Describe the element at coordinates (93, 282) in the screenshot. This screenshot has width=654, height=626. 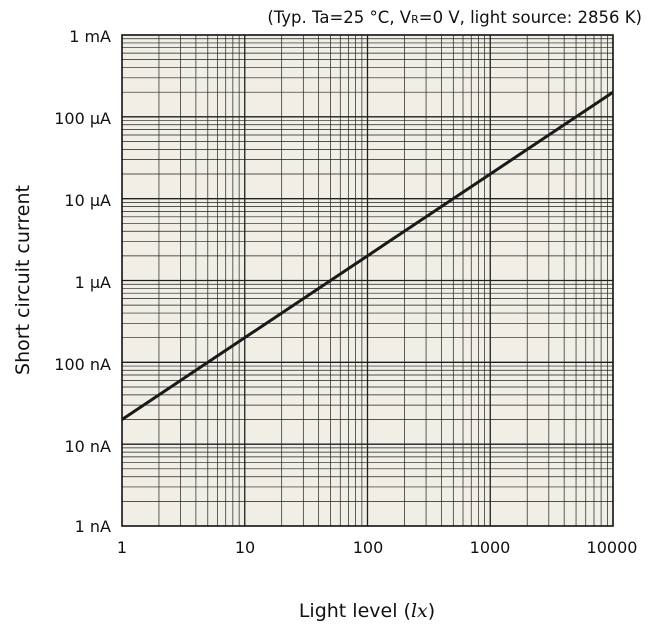
I see `y-tick-label: 1 µA` at that location.